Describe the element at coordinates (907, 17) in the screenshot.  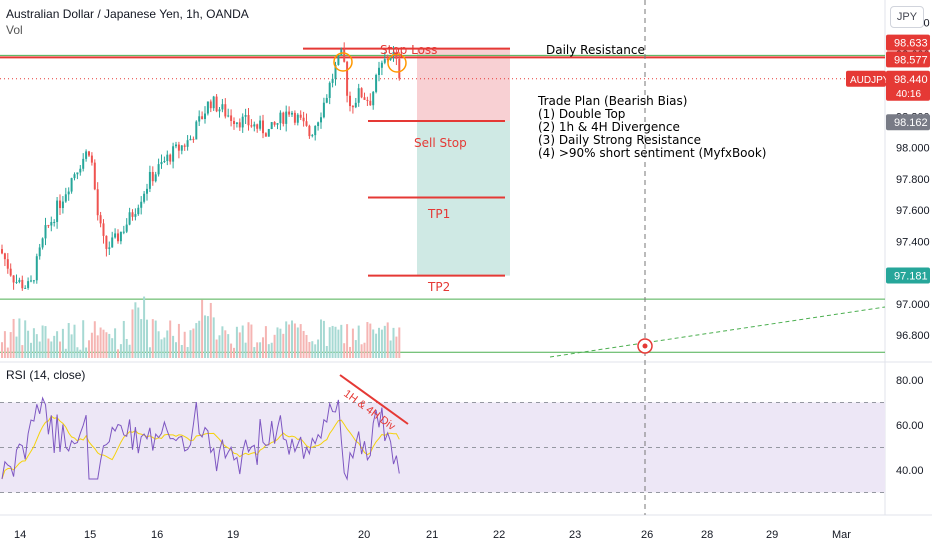
I see `currency-button: JPY` at that location.